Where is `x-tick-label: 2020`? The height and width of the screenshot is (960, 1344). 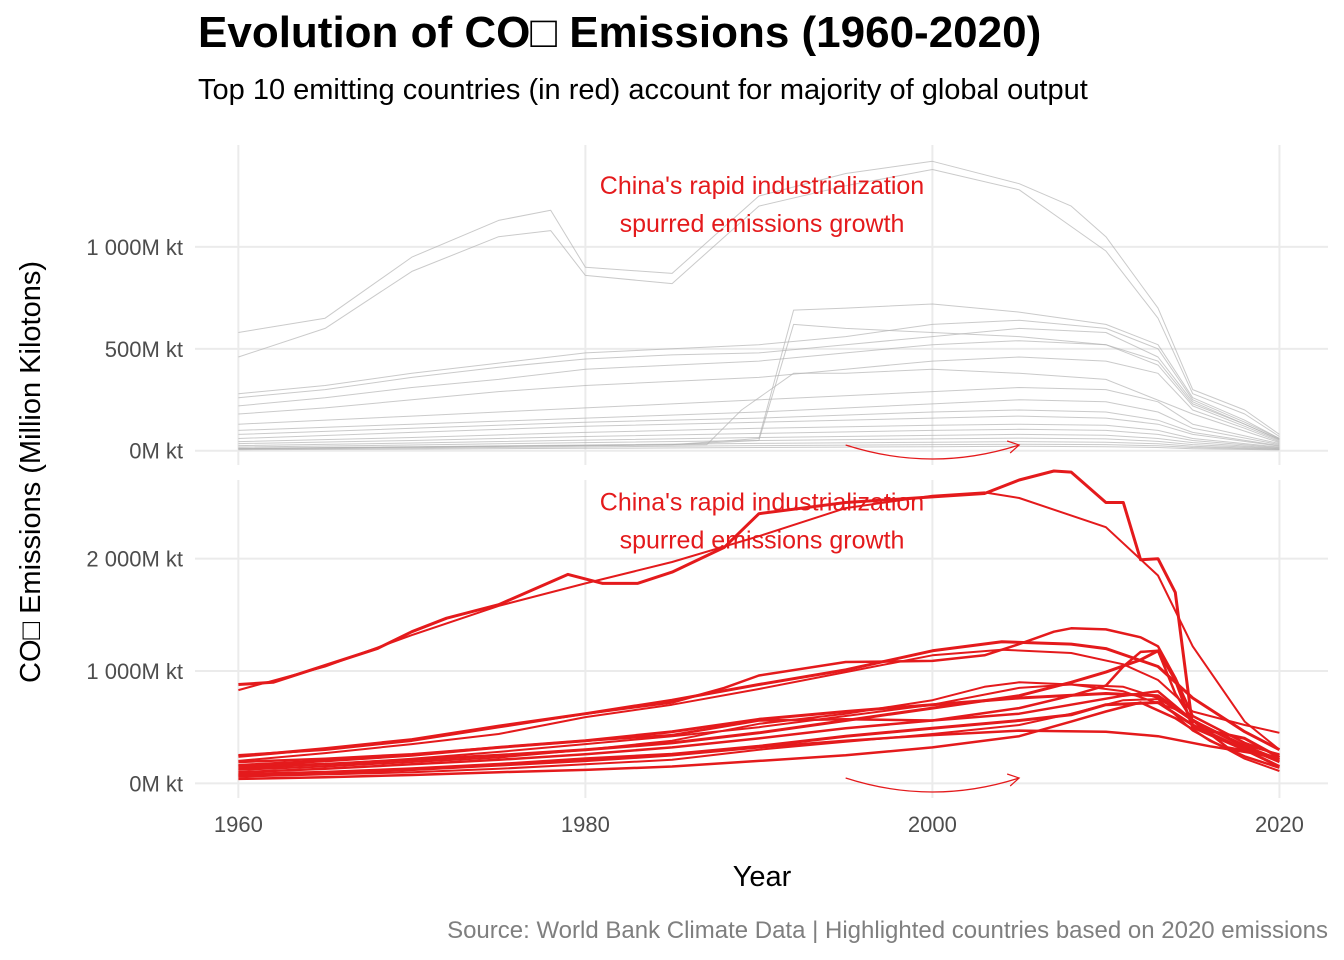
x-tick-label: 2020 is located at coordinates (1279, 824).